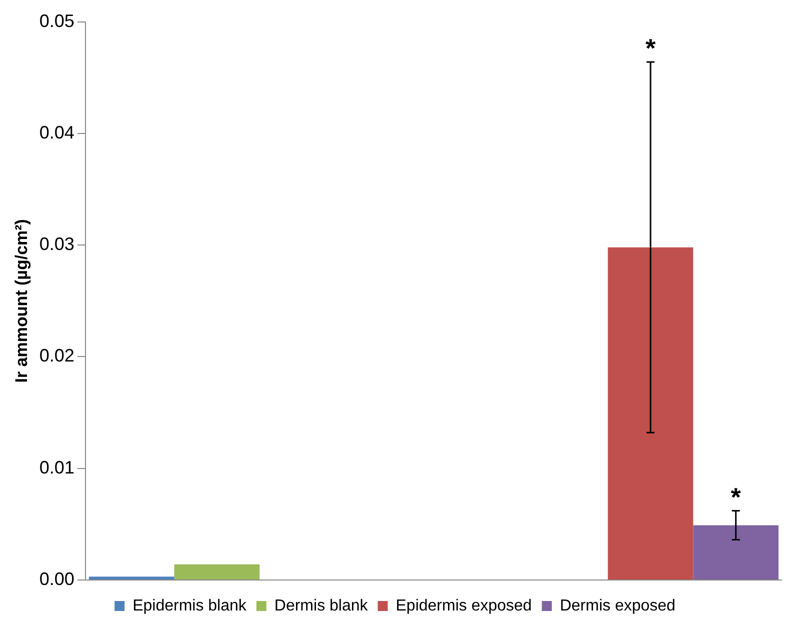  What do you see at coordinates (56, 20) in the screenshot?
I see `y-tick-label: 0.05` at bounding box center [56, 20].